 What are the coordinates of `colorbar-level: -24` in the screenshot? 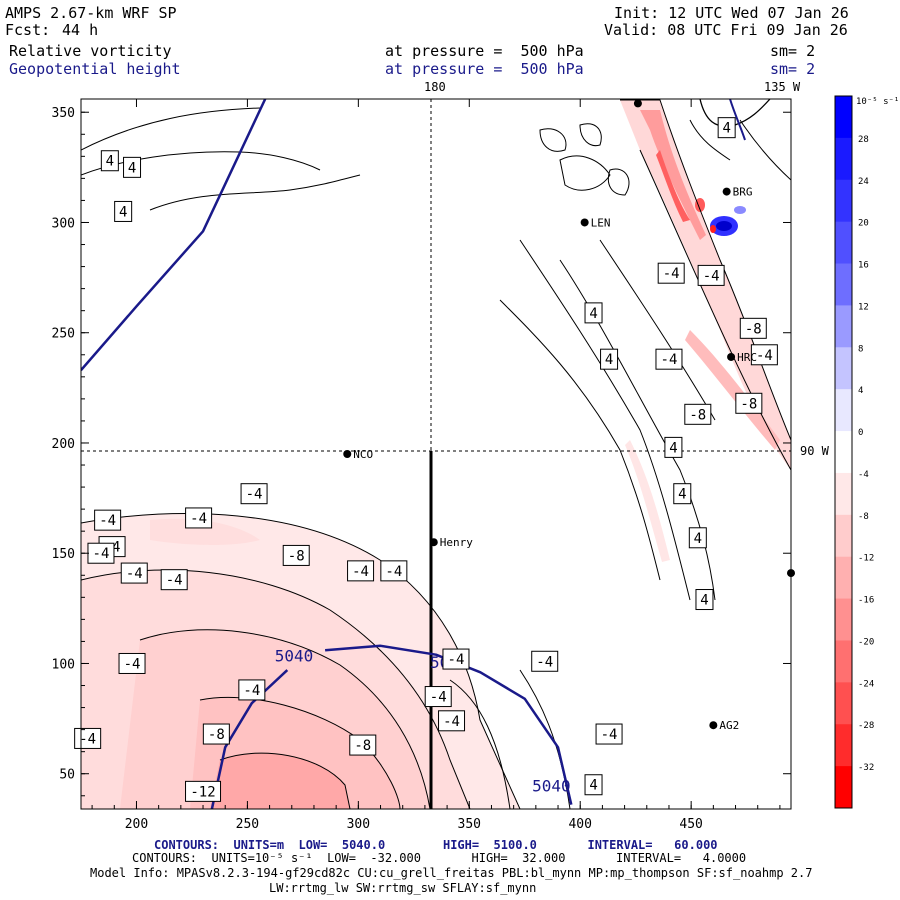 It's located at (866, 684).